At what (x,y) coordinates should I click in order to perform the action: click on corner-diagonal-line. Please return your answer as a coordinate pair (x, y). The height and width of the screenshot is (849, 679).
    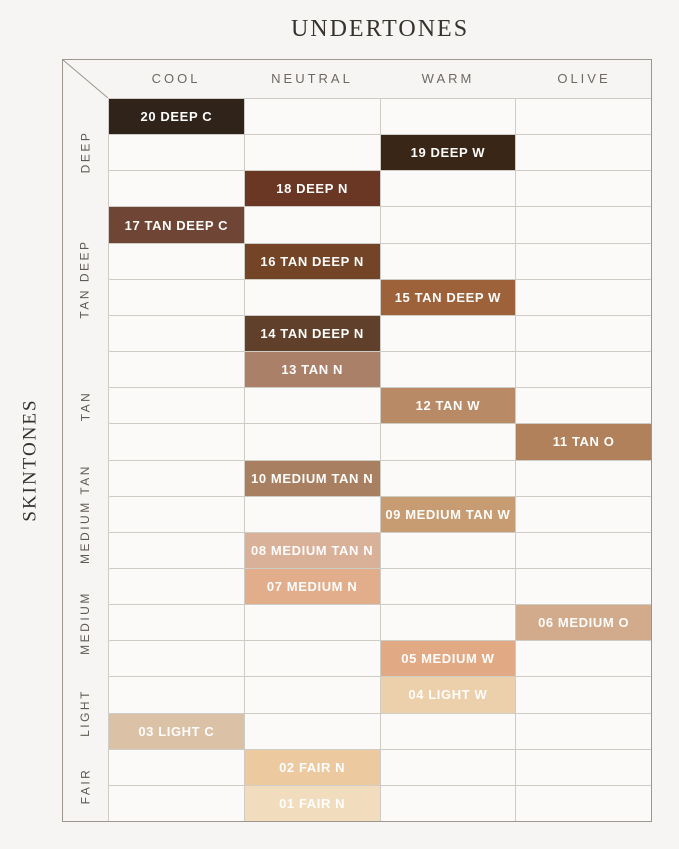
    Looking at the image, I should click on (85, 78).